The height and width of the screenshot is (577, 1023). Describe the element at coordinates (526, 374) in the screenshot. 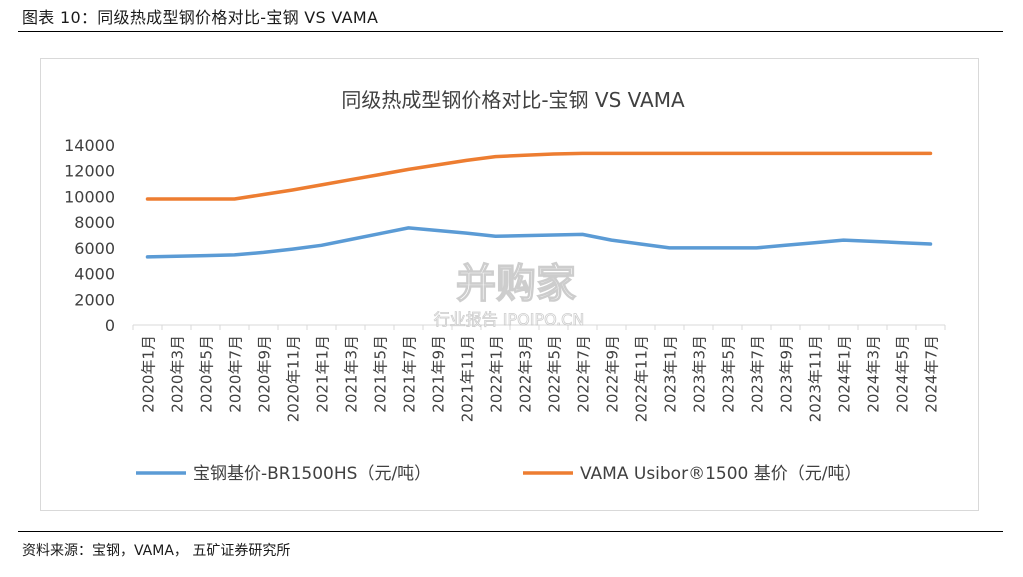

I see `x-tick-label: 2022年3月` at that location.